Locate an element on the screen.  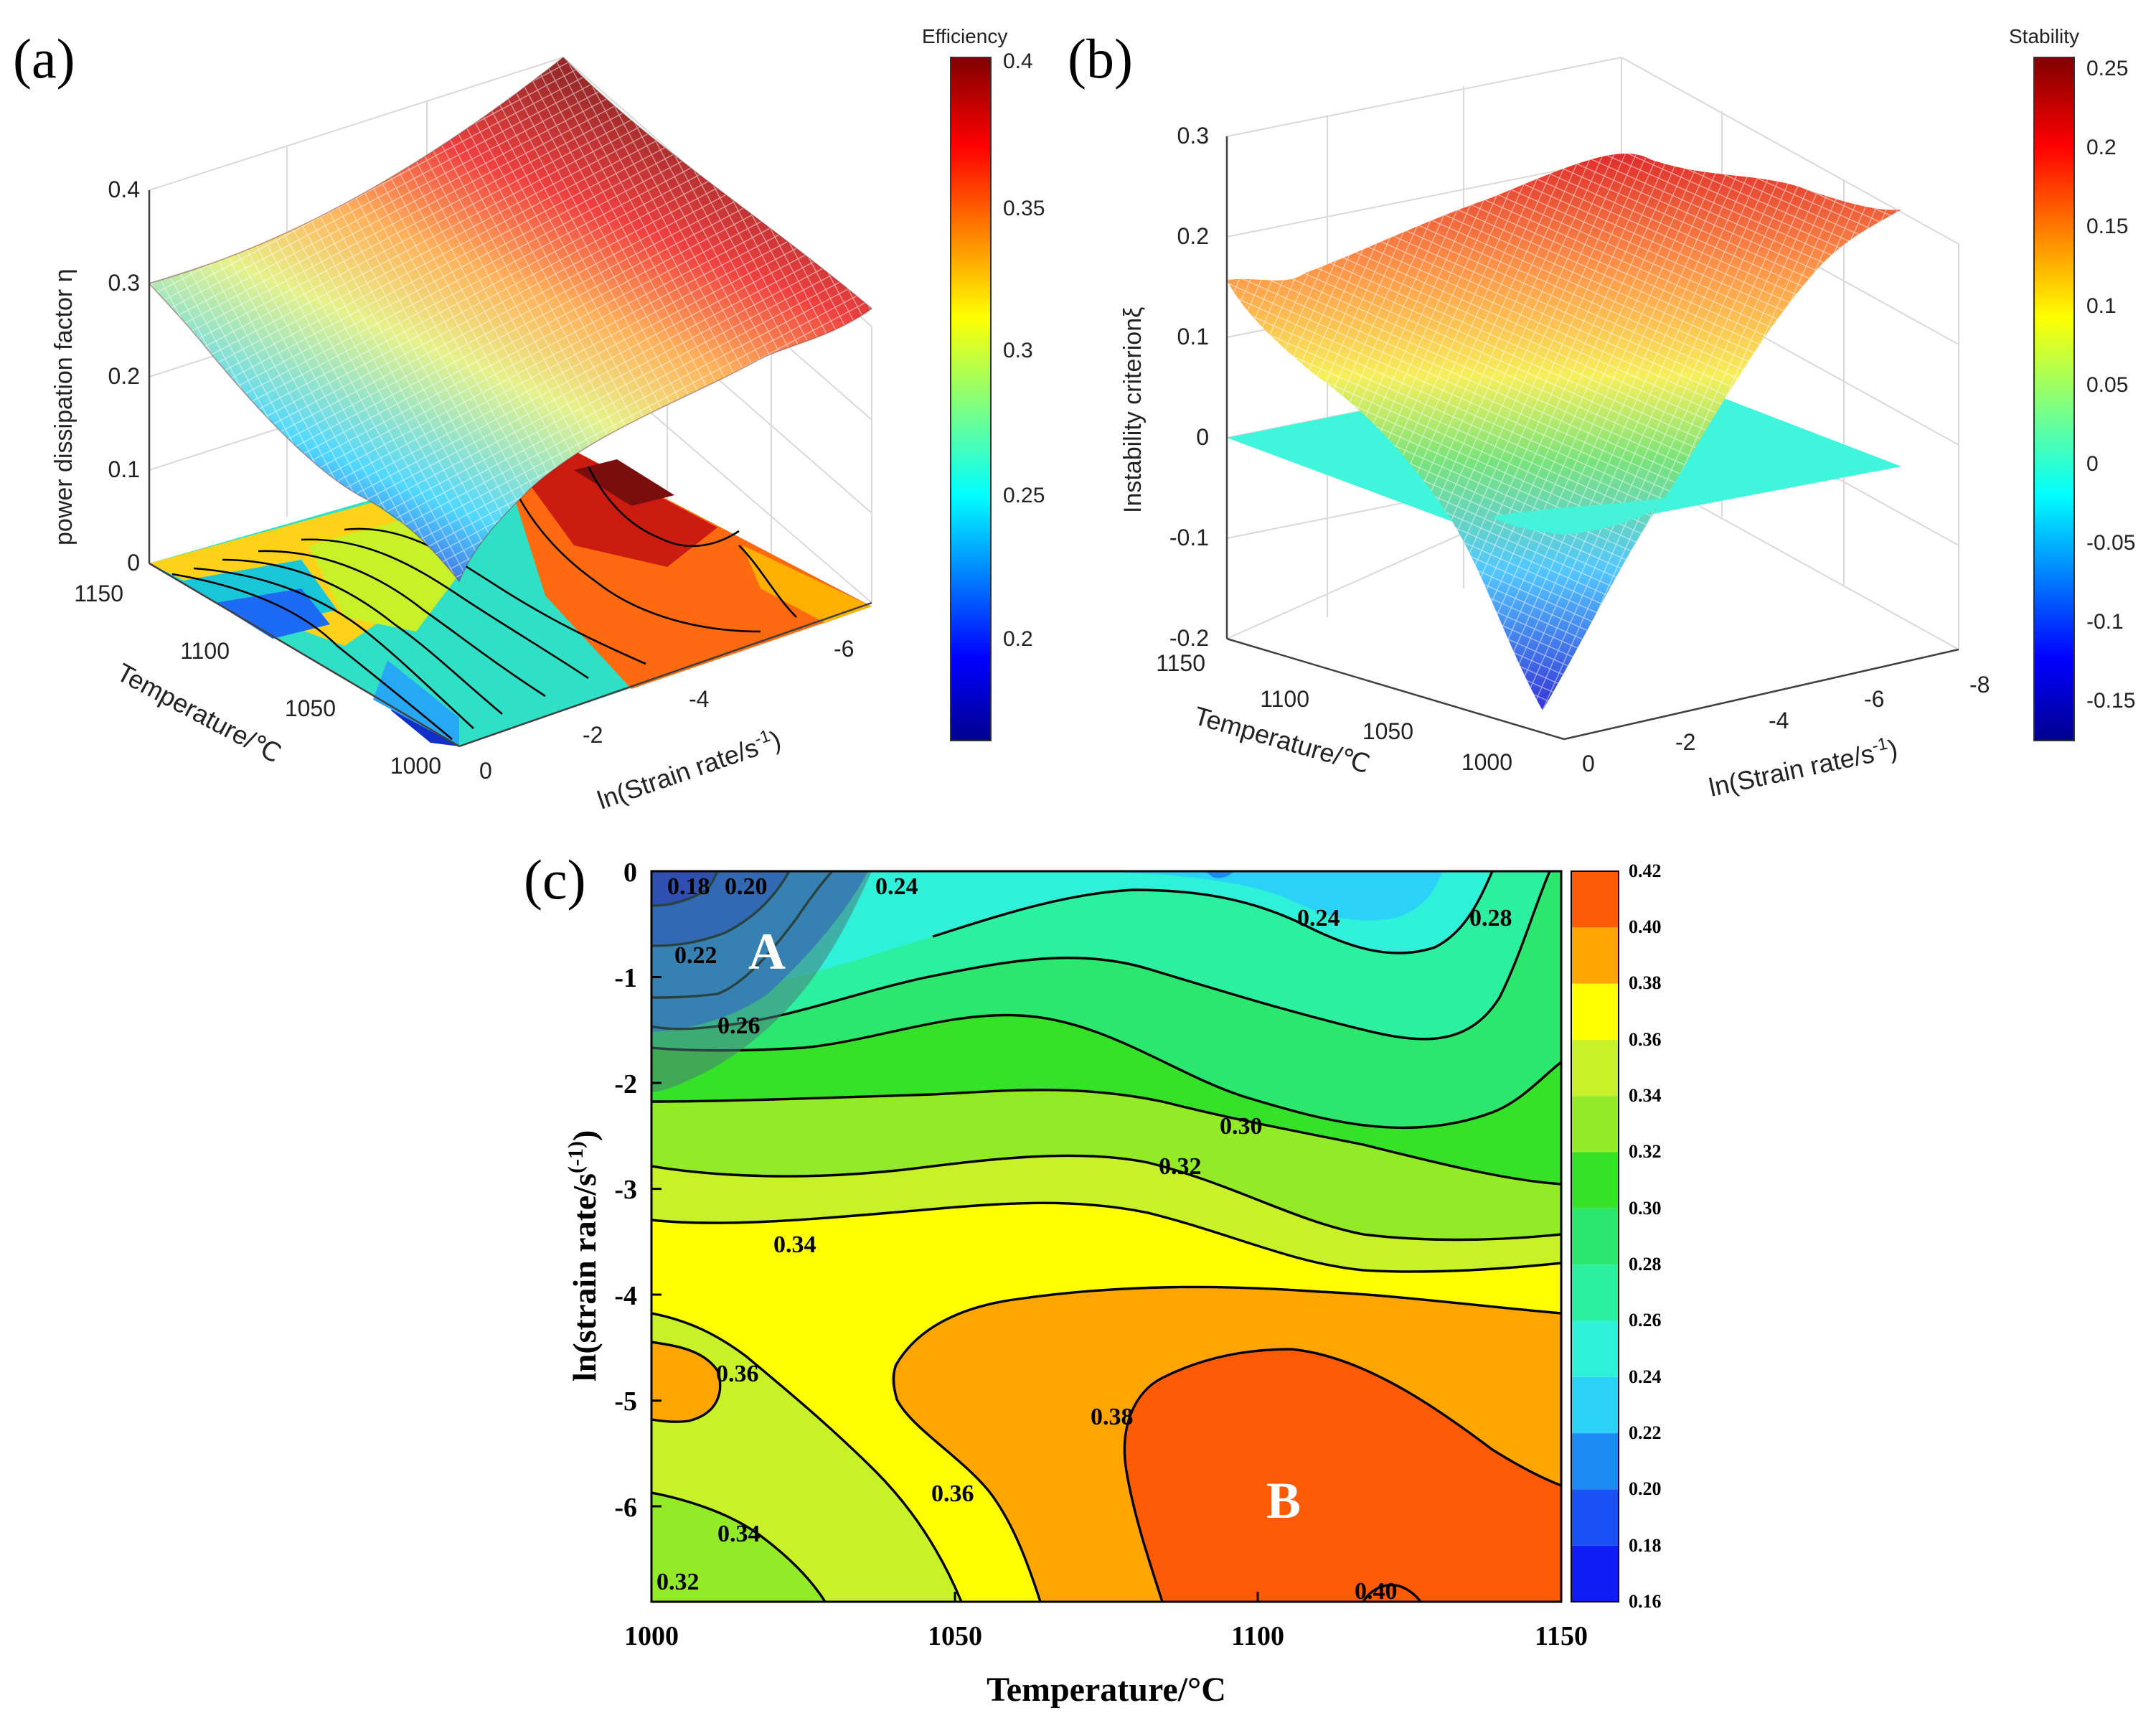
panel-c-colorbar-tick: 0.42 is located at coordinates (1645, 870).